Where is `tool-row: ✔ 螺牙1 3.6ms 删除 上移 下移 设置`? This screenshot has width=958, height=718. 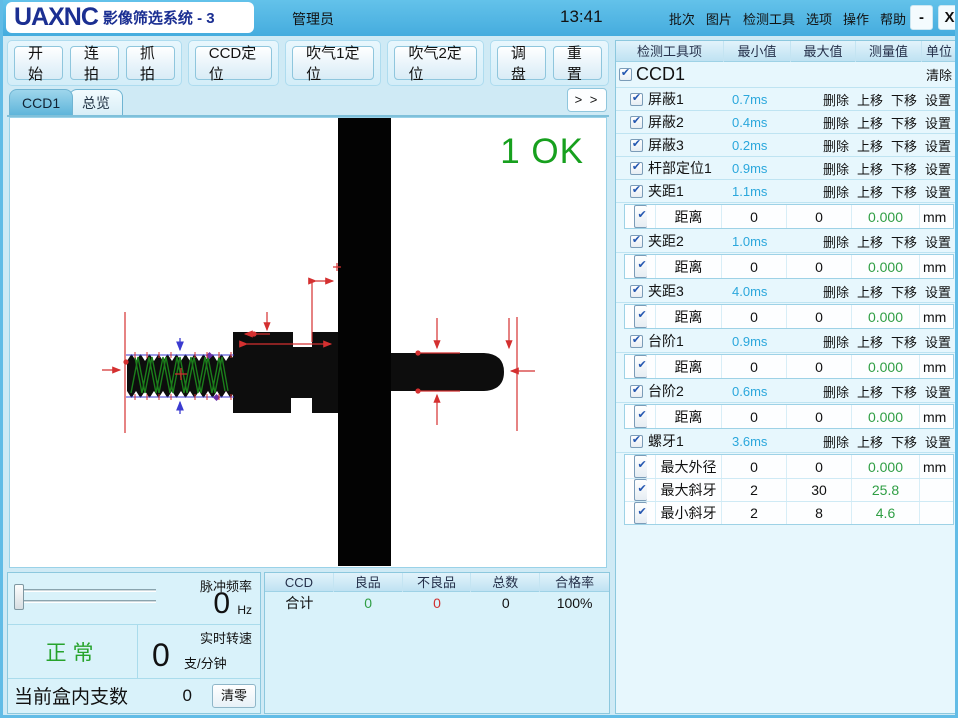
tool-row: ✔ 螺牙1 3.6ms 删除 上移 下移 设置 is located at coordinates (785, 441).